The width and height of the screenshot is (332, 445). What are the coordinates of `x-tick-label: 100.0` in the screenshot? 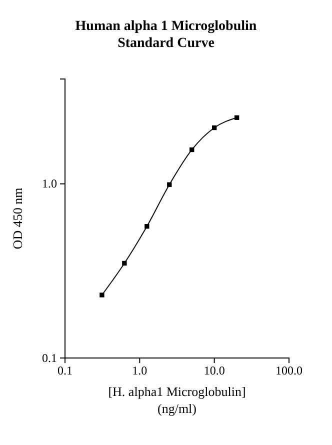 It's located at (289, 371).